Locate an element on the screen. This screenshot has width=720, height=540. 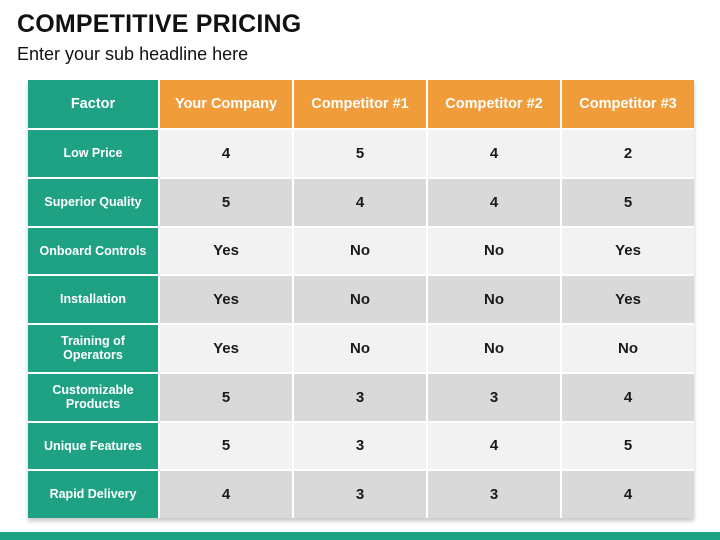
page-title: COMPETITIVE PRICING is located at coordinates (159, 24).